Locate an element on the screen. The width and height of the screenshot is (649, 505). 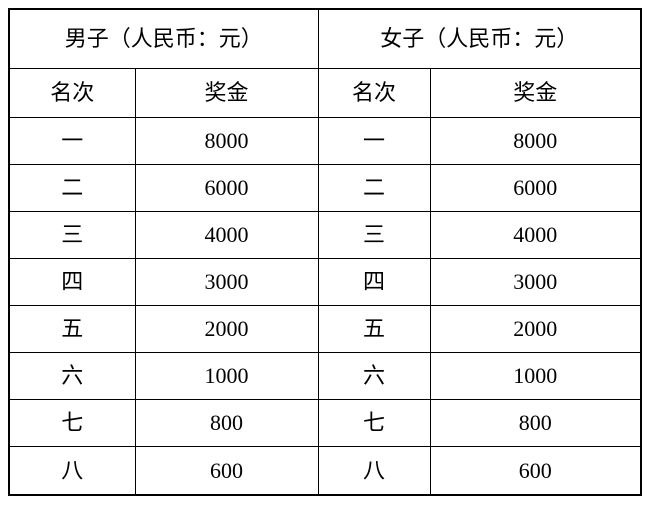
table-row: 五 2000 五 2000 is located at coordinates (325, 329).